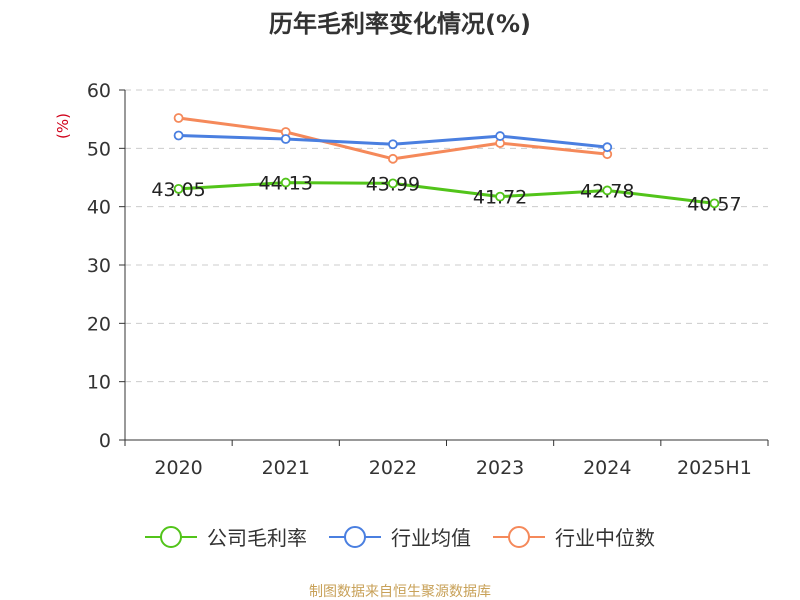 This screenshot has height=600, width=800. I want to click on x-tick-label-2025H1: 2025H1, so click(714, 468).